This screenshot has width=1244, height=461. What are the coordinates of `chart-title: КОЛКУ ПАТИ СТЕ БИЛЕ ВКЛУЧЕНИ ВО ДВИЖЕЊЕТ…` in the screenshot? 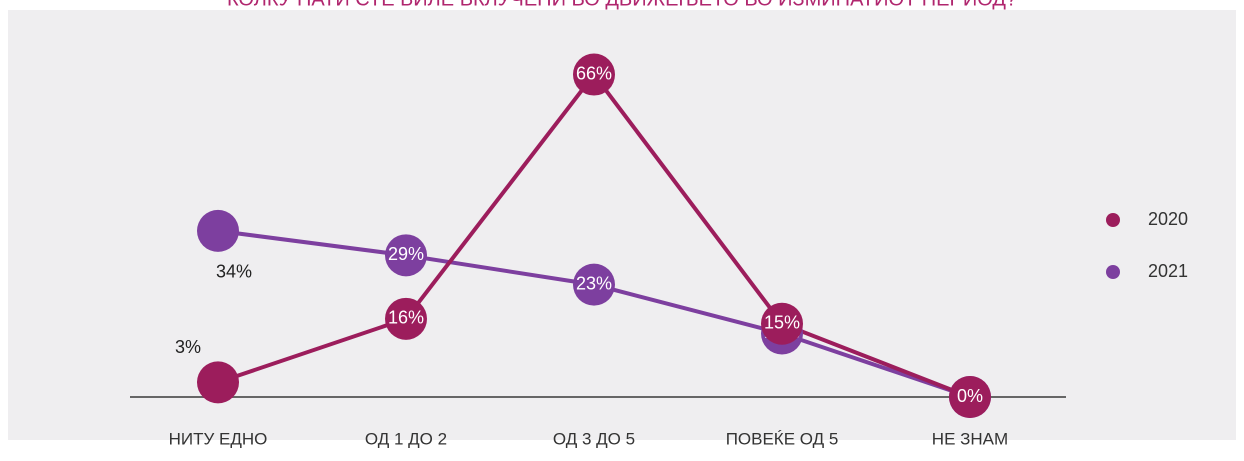 It's located at (622, 5).